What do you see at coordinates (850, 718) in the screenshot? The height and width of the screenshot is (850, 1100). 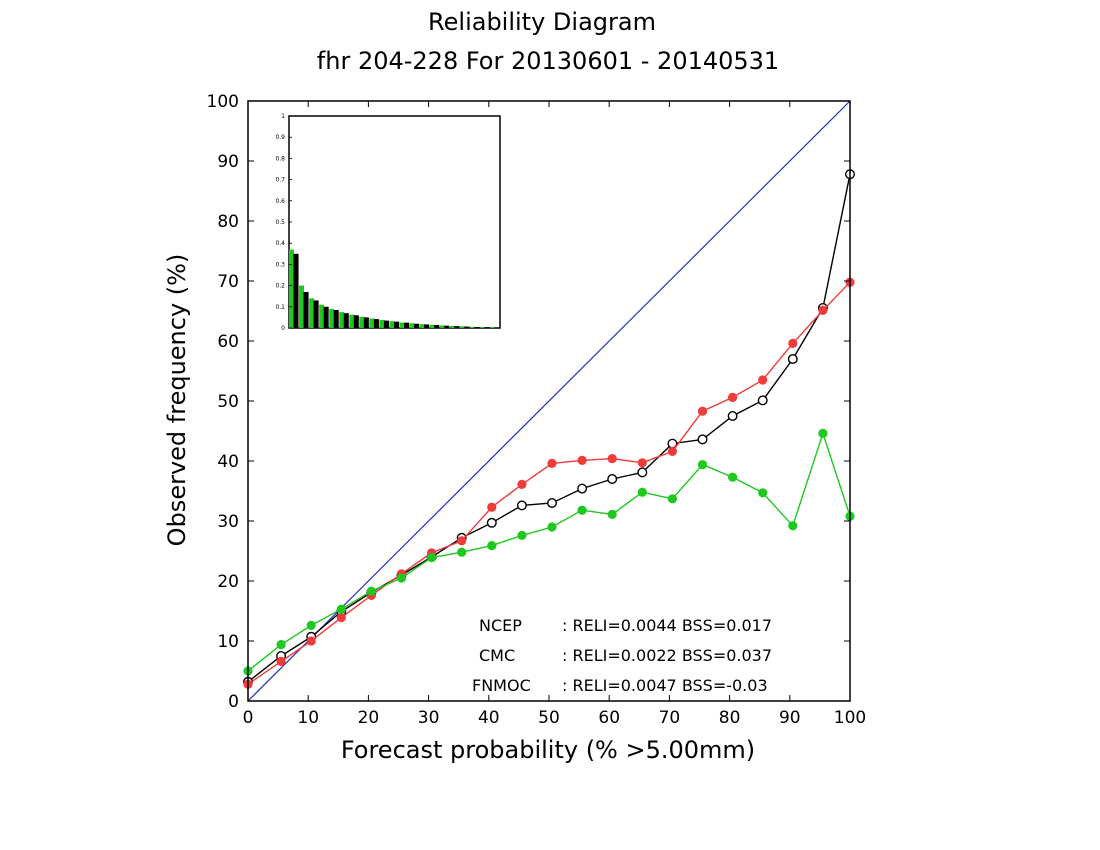 I see `x-tick-label-100: 100` at bounding box center [850, 718].